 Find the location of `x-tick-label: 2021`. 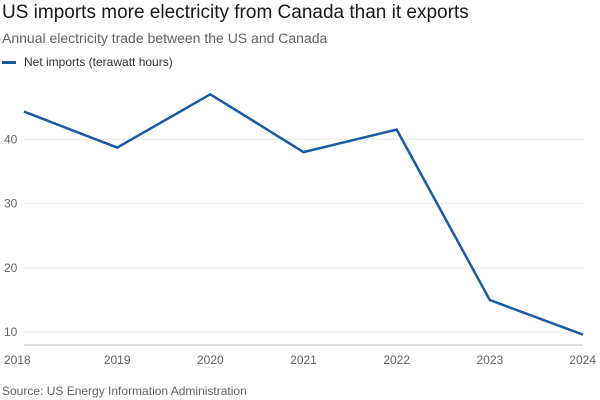

x-tick-label: 2021 is located at coordinates (303, 360).